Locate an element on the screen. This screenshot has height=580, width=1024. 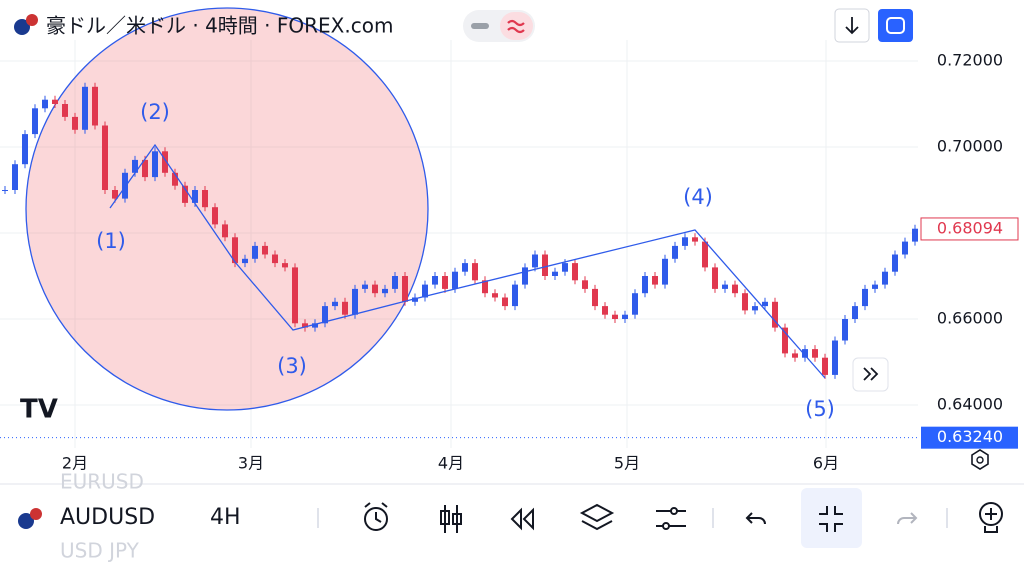
collapse-button is located at coordinates (831, 518).